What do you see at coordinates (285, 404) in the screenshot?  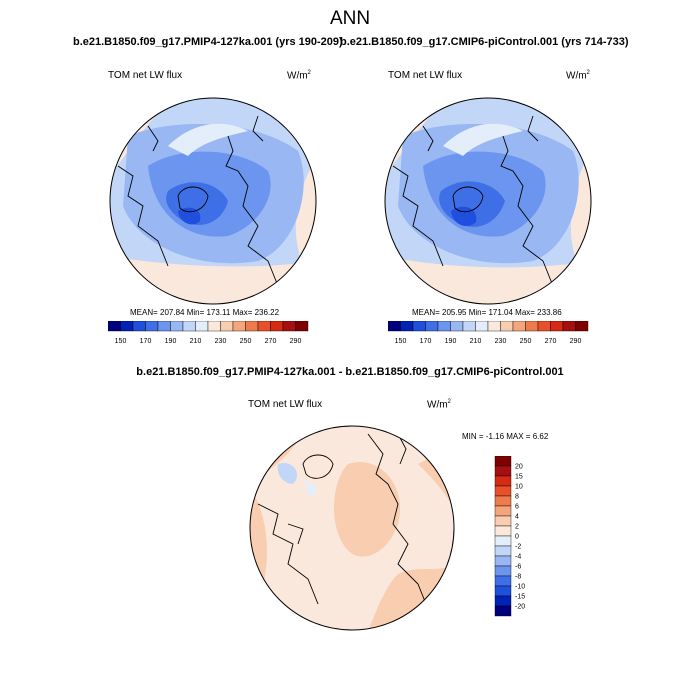 I see `diff-variable: TOM net LW flux` at bounding box center [285, 404].